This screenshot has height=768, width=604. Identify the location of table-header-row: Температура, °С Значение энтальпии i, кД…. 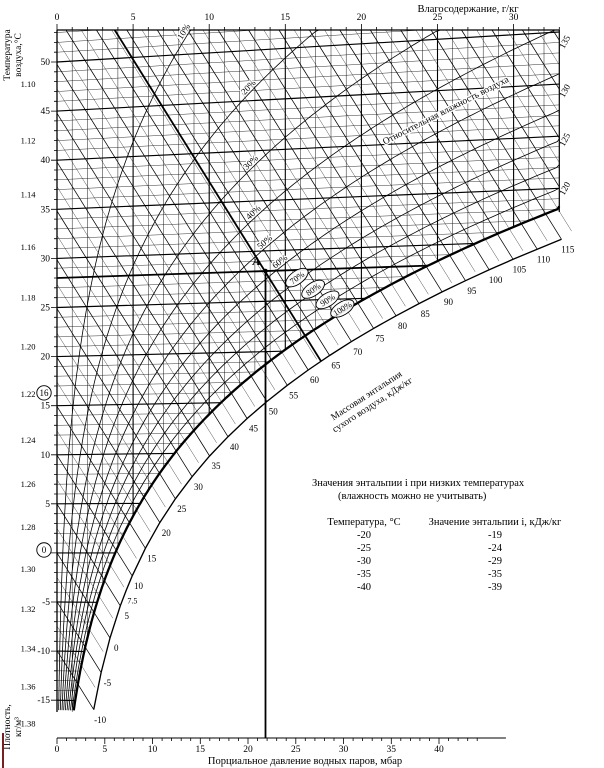
(444, 522).